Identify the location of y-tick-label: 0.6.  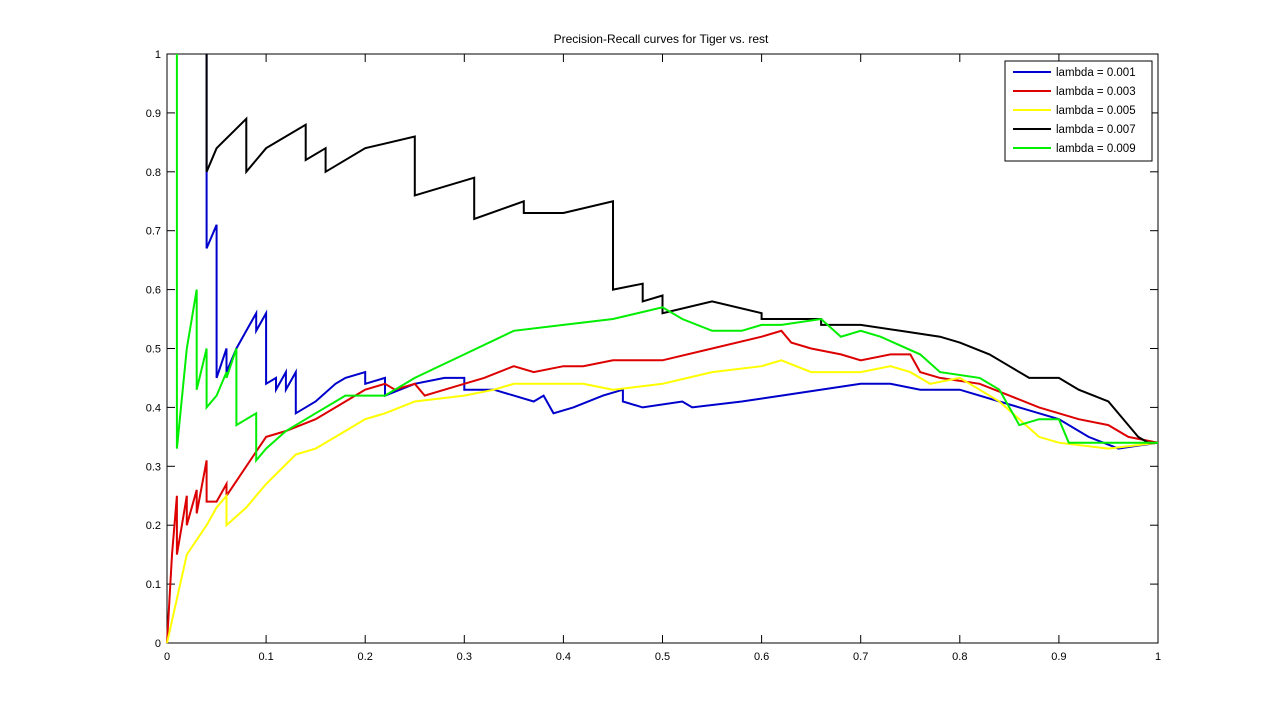
(153, 291).